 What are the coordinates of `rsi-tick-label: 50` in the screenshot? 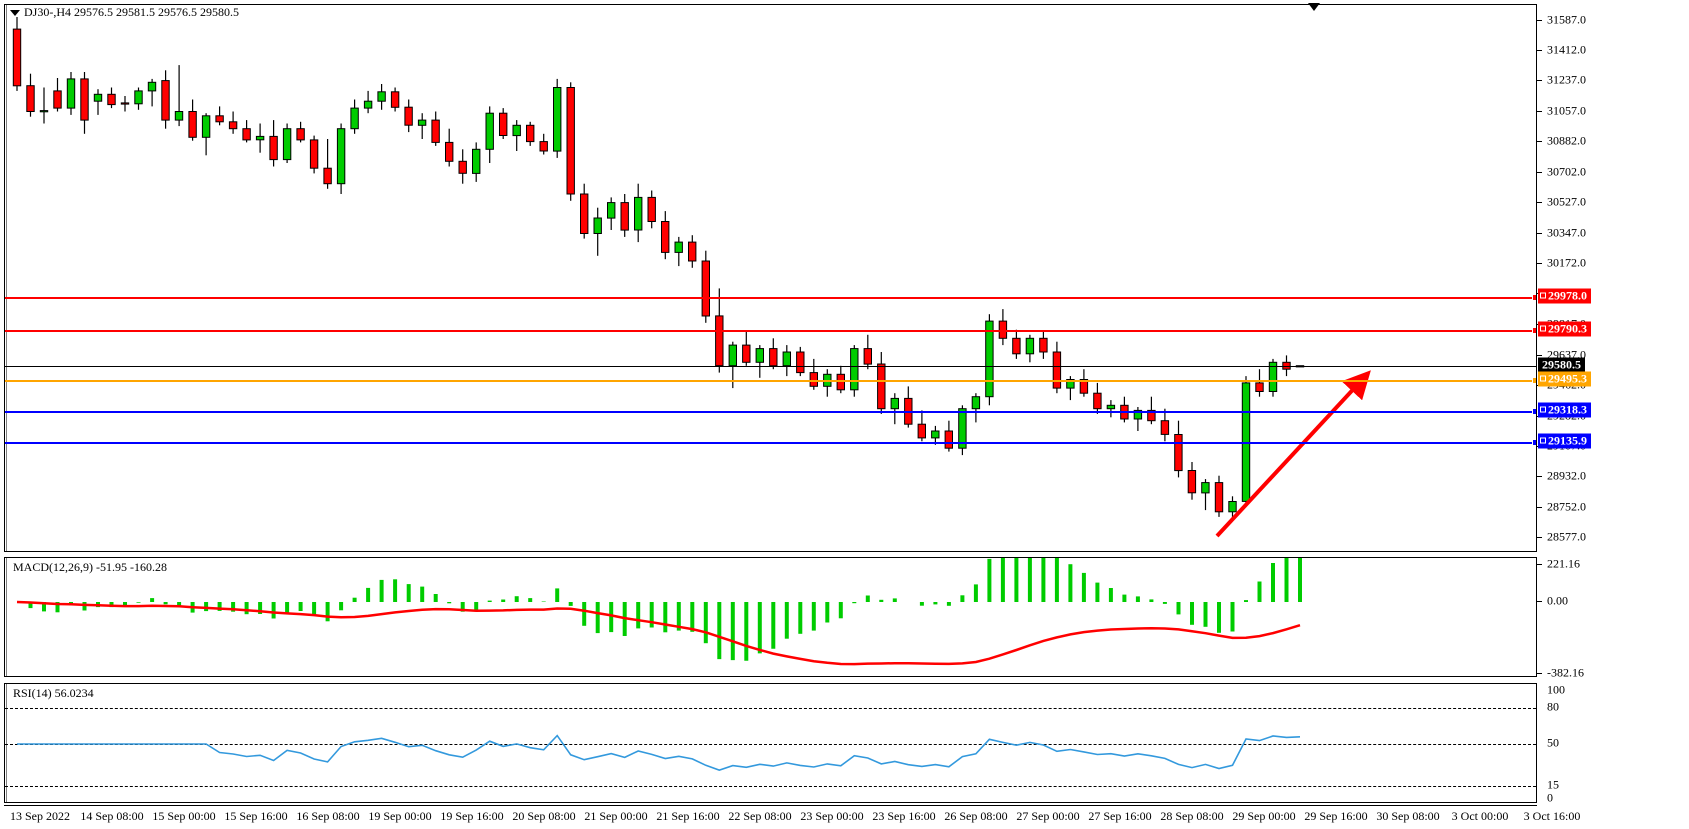 It's located at (1553, 742).